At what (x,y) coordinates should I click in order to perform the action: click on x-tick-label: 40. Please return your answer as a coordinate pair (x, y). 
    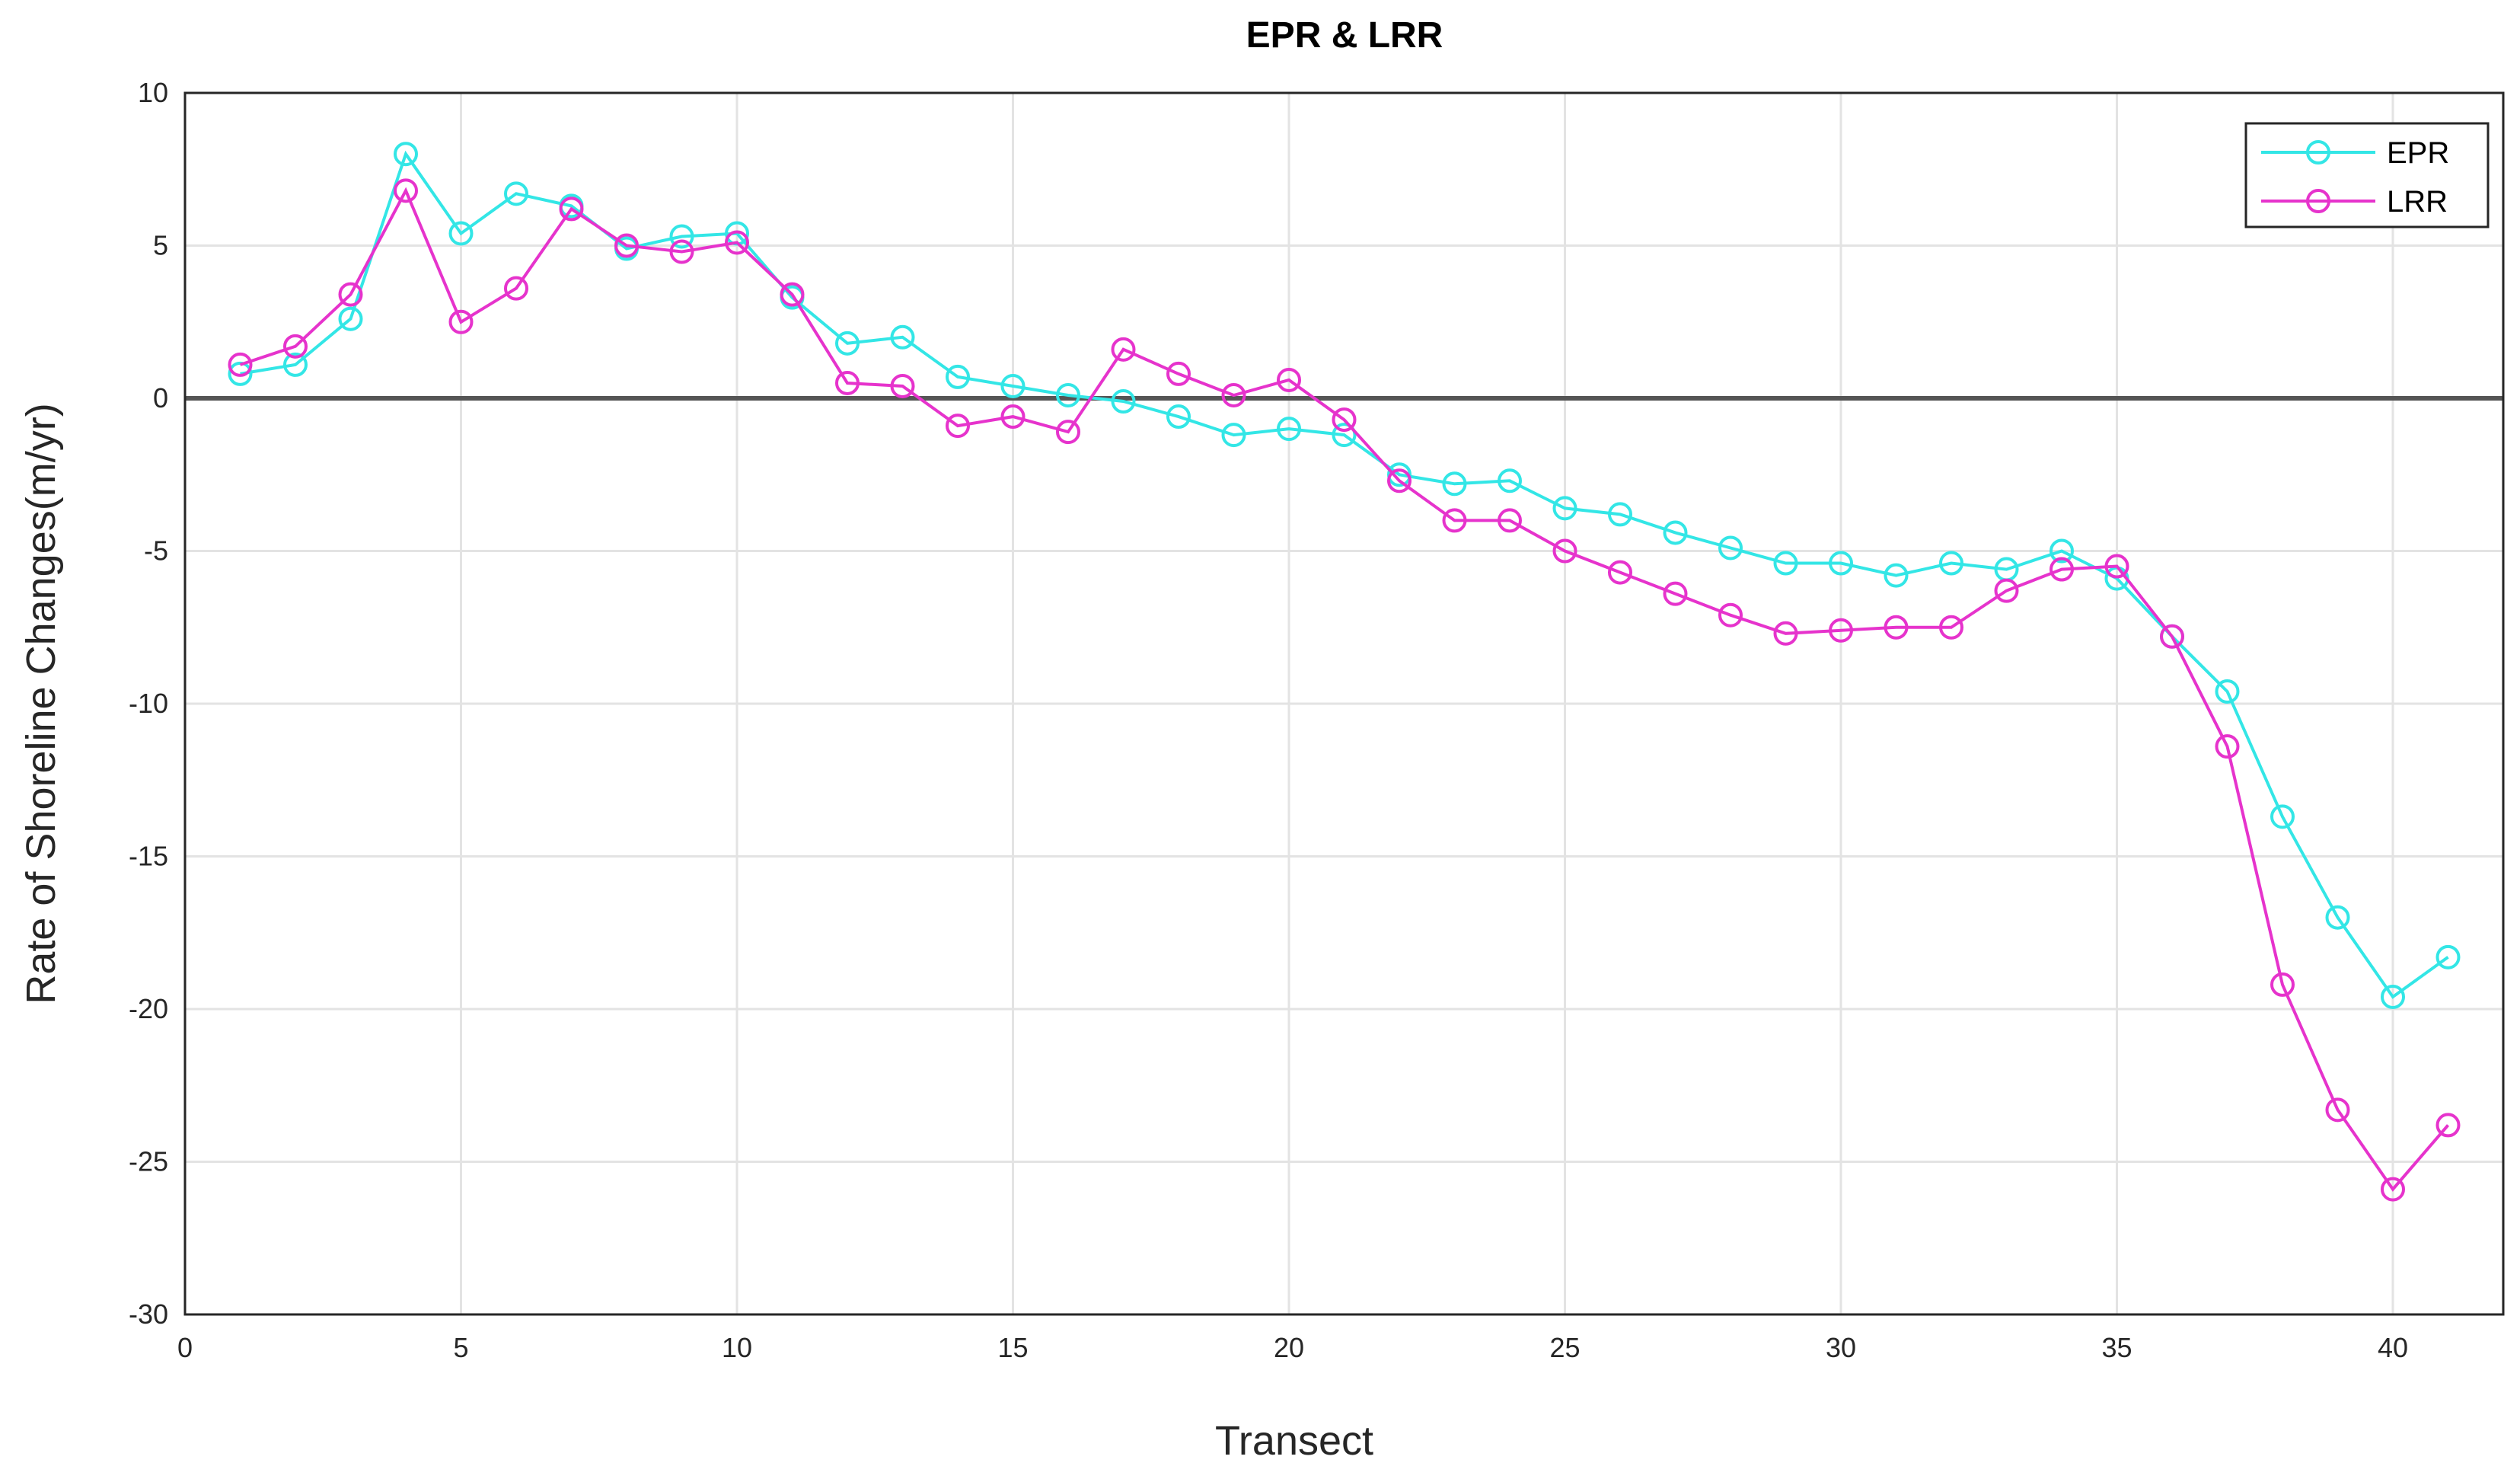
    Looking at the image, I should click on (2393, 1347).